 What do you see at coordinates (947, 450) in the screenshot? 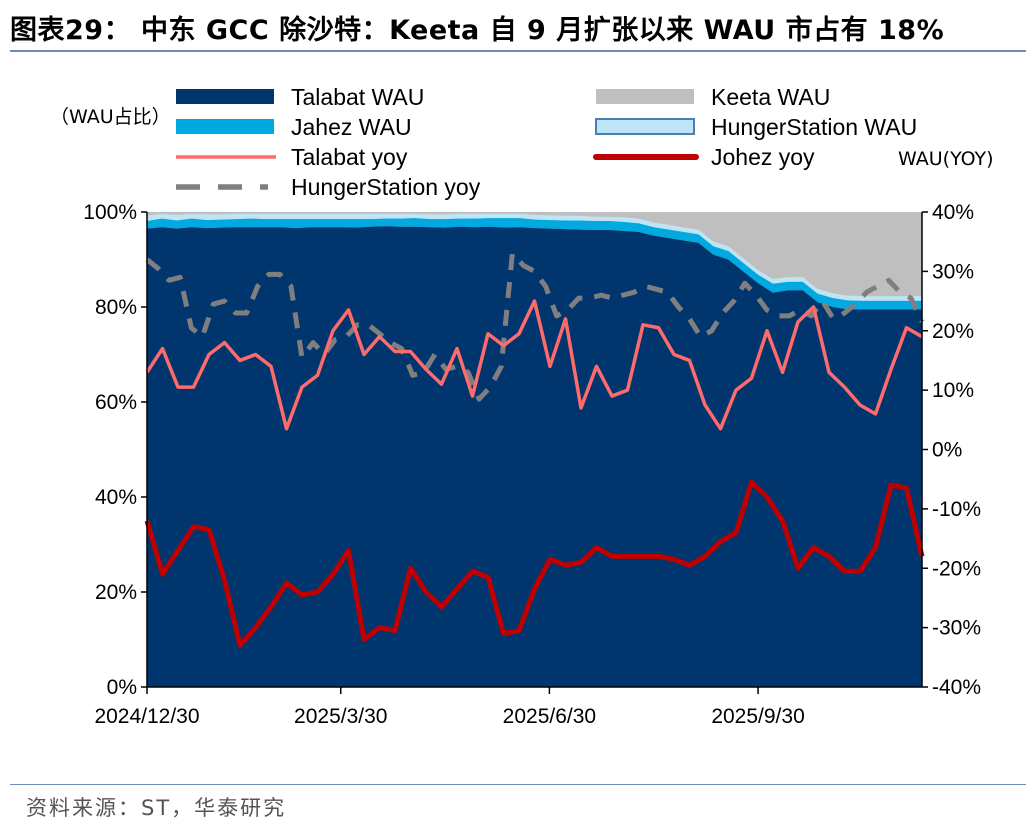
I see `right-tick-label: 0%` at bounding box center [947, 450].